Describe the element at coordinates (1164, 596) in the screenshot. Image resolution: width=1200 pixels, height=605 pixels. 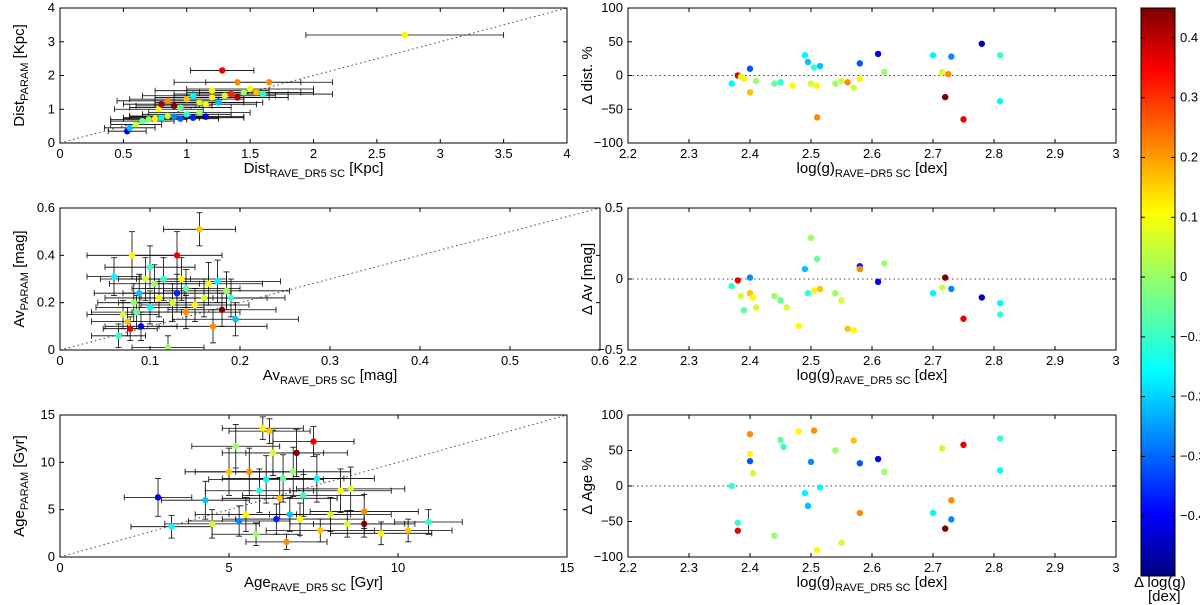
I see `colorbar-label-line2: [dex]` at that location.